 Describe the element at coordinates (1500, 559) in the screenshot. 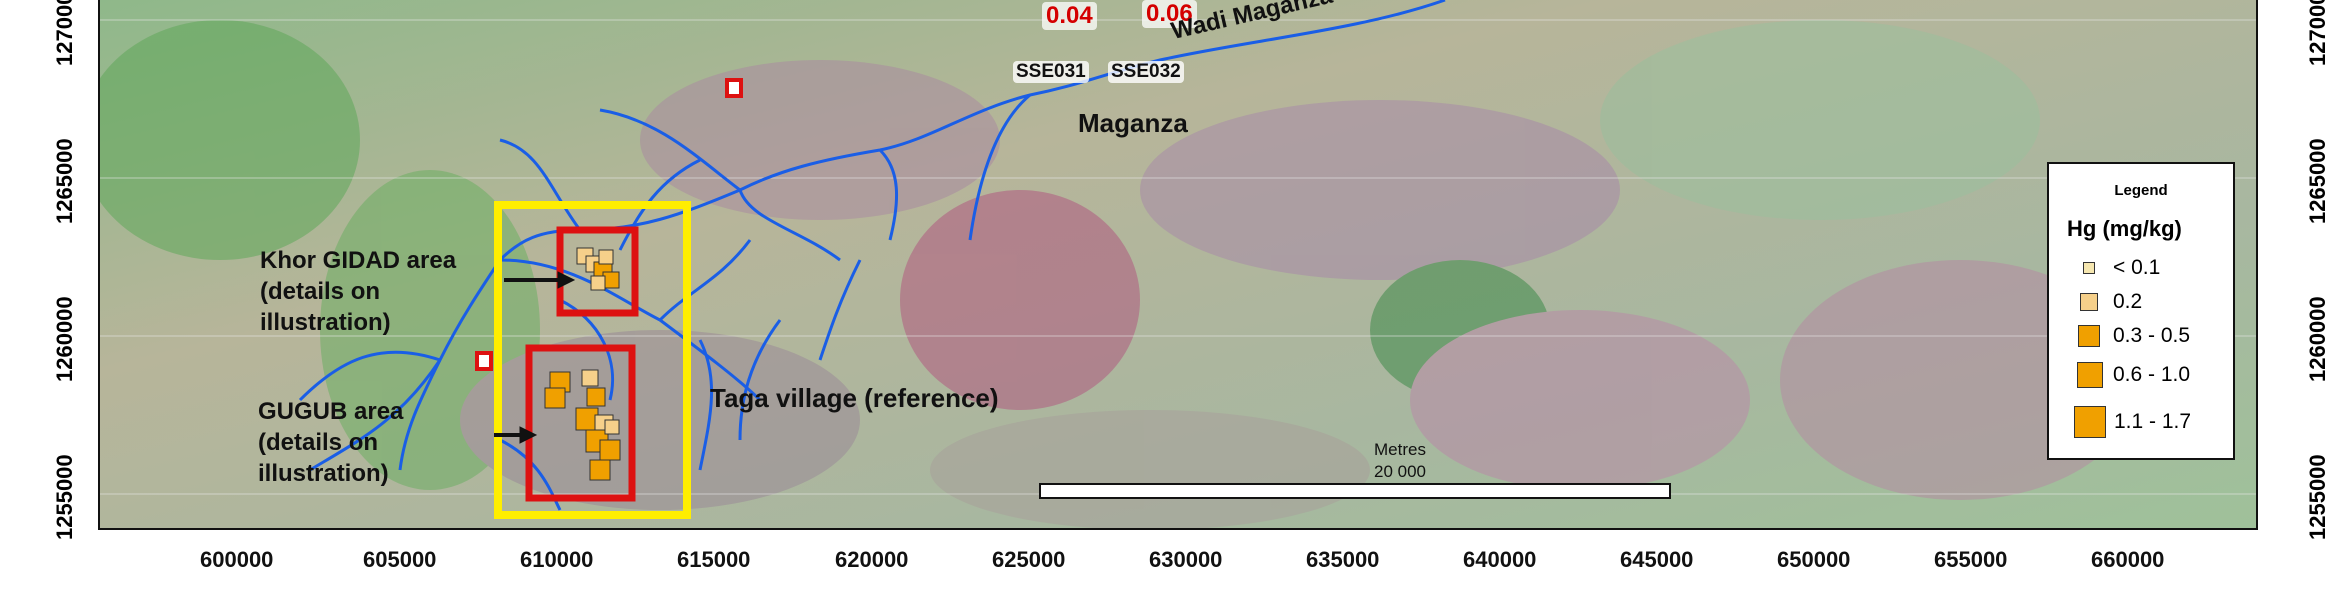

I see `x-tick: 640000` at that location.